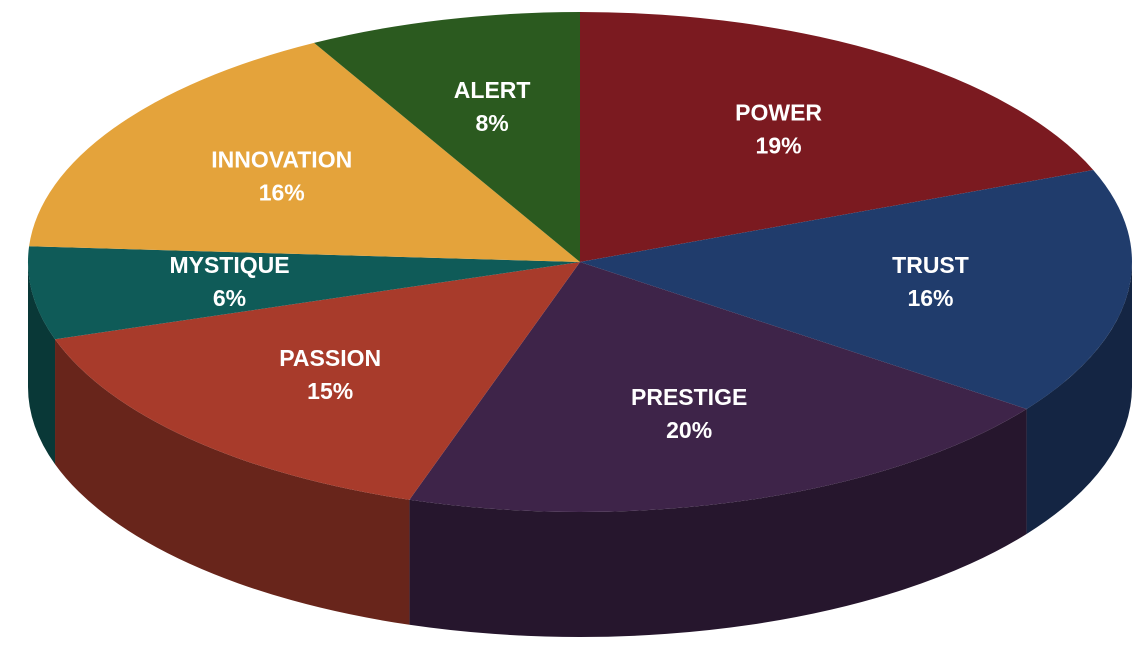 The height and width of the screenshot is (656, 1146). Describe the element at coordinates (689, 430) in the screenshot. I see `slice-value-label: 20%` at that location.